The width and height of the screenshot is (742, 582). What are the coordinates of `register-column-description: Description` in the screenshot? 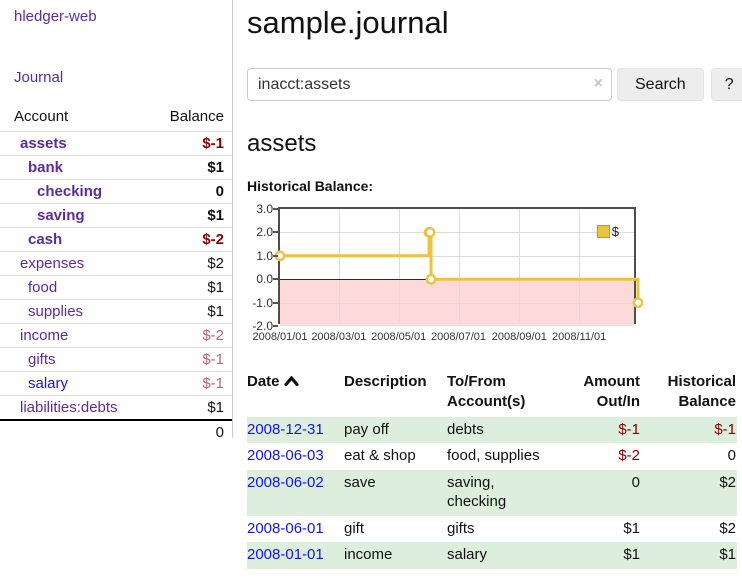 It's located at (385, 381).